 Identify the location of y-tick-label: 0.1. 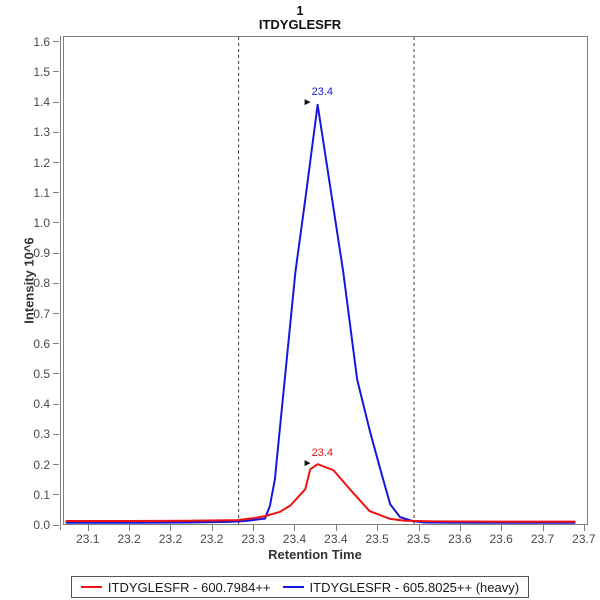
(41, 494).